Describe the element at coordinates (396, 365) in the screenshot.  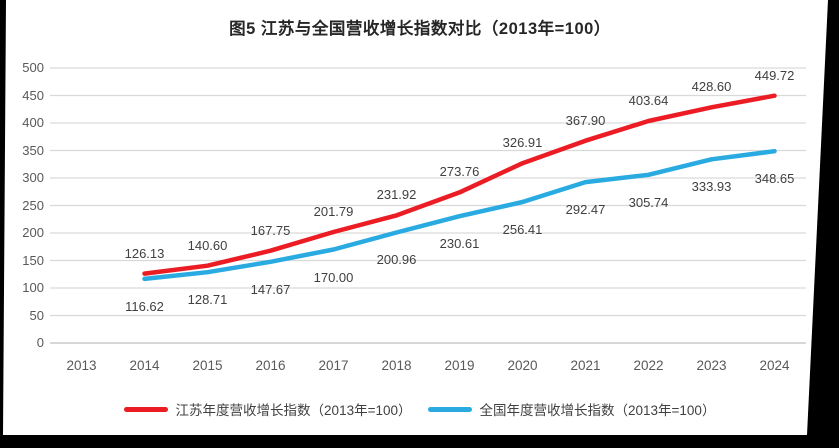
I see `x-axis-tick-label: 2018` at that location.